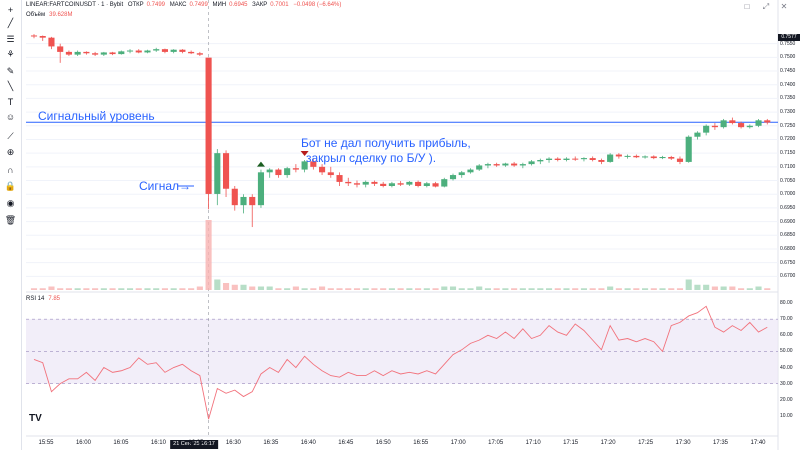 The height and width of the screenshot is (450, 800). Describe the element at coordinates (43, 299) in the screenshot. I see `rsi-legend: RSI 14 7.85` at that location.